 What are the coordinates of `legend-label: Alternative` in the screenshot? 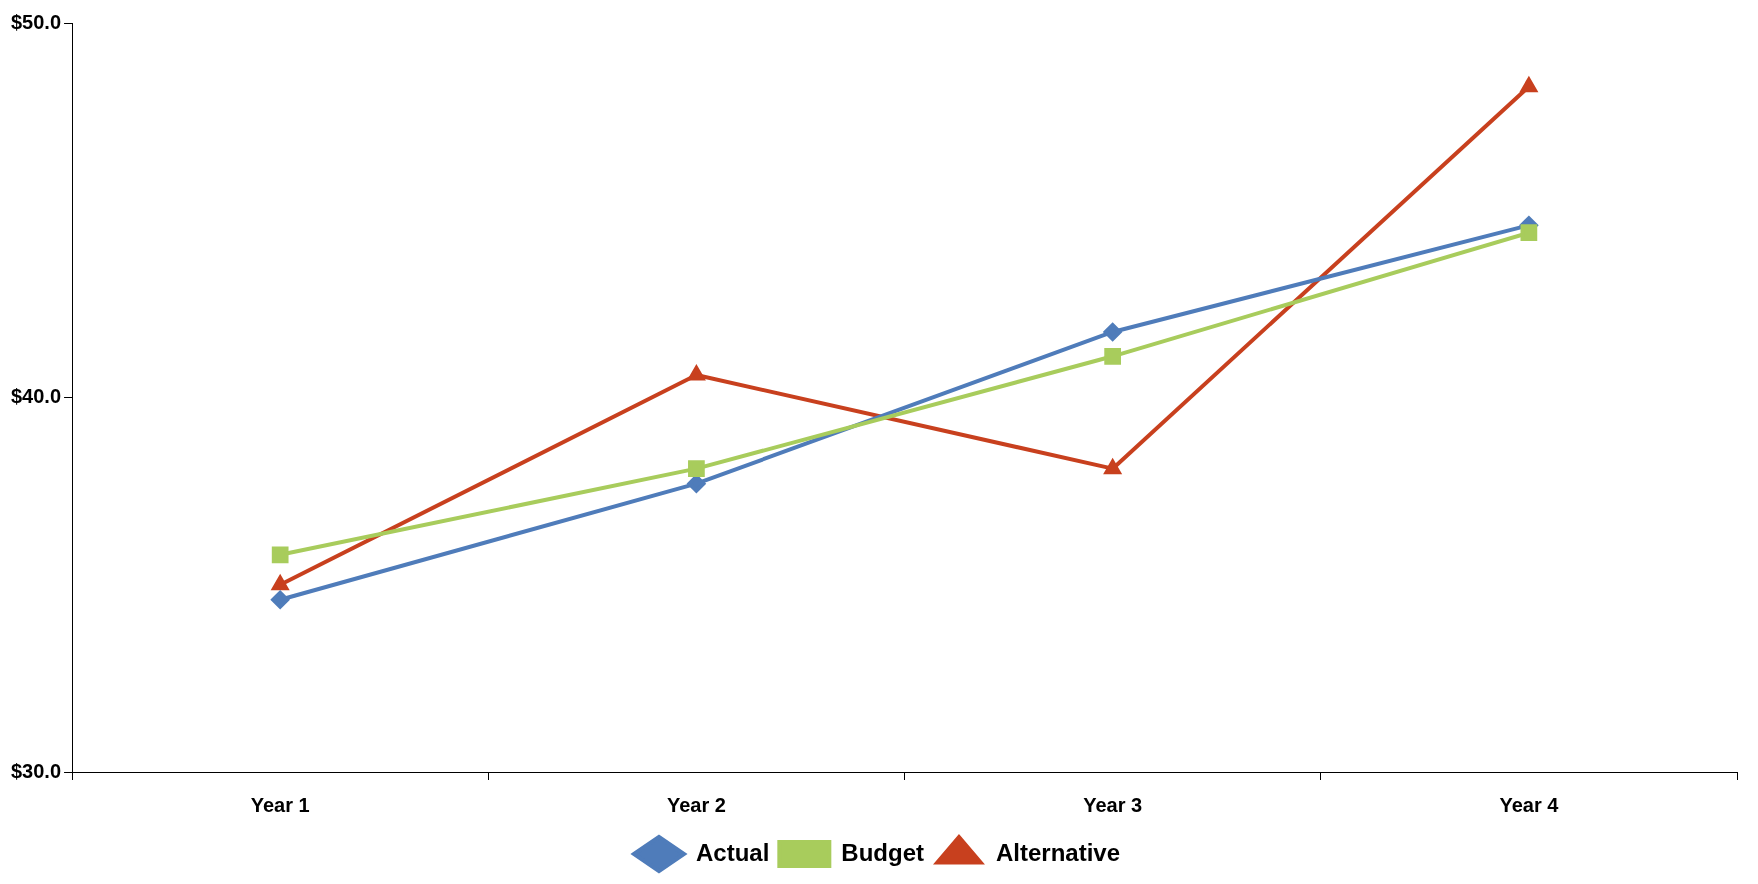 It's located at (1058, 852).